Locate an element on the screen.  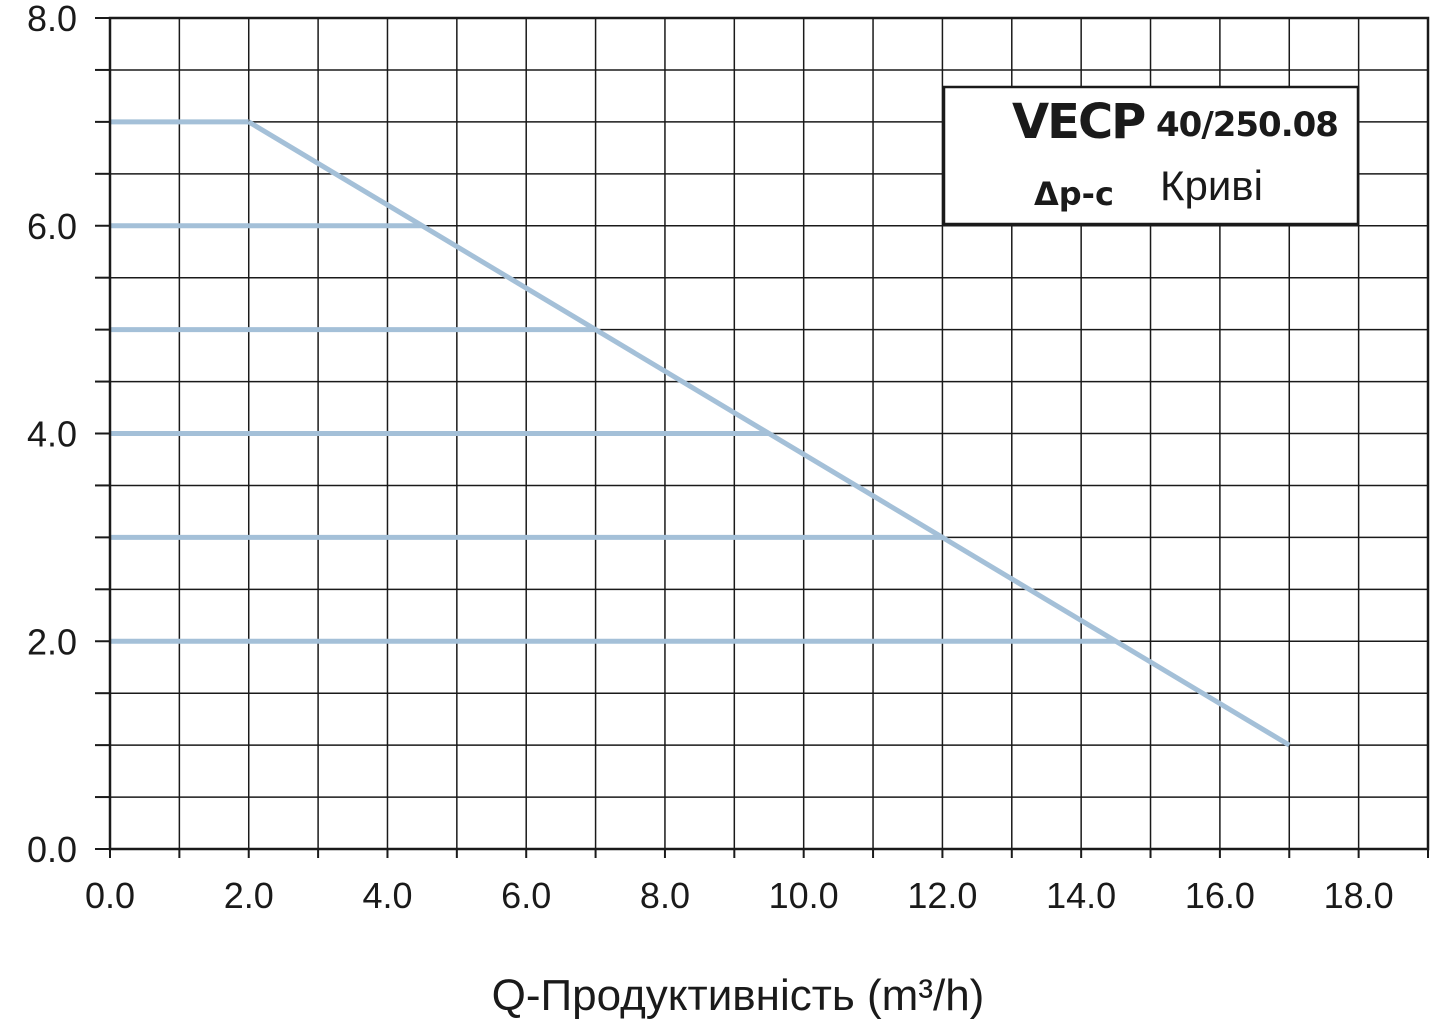
x-tick-label: 12.0 is located at coordinates (942, 895).